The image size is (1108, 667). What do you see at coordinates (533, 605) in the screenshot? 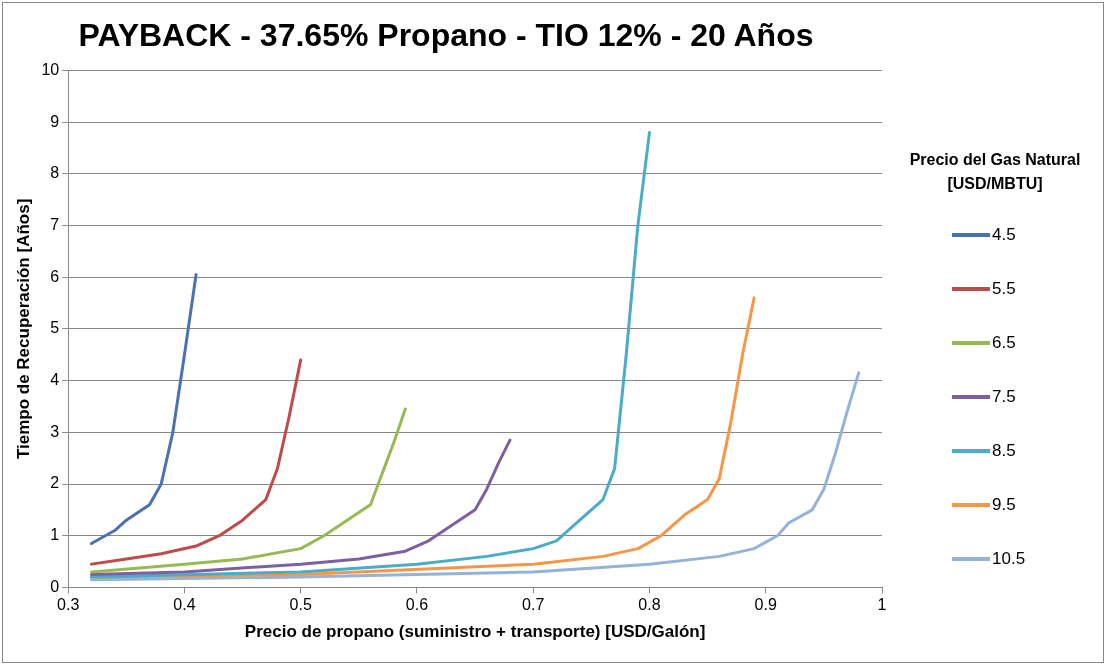
I see `x-tick-label: 0.7` at bounding box center [533, 605].